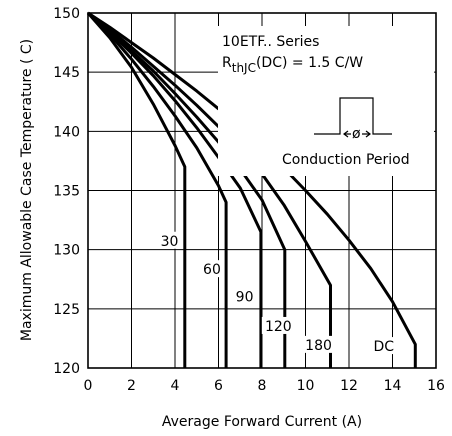 The image size is (452, 436). What do you see at coordinates (66, 14) in the screenshot?
I see `y-tick-label: 150` at bounding box center [66, 14].